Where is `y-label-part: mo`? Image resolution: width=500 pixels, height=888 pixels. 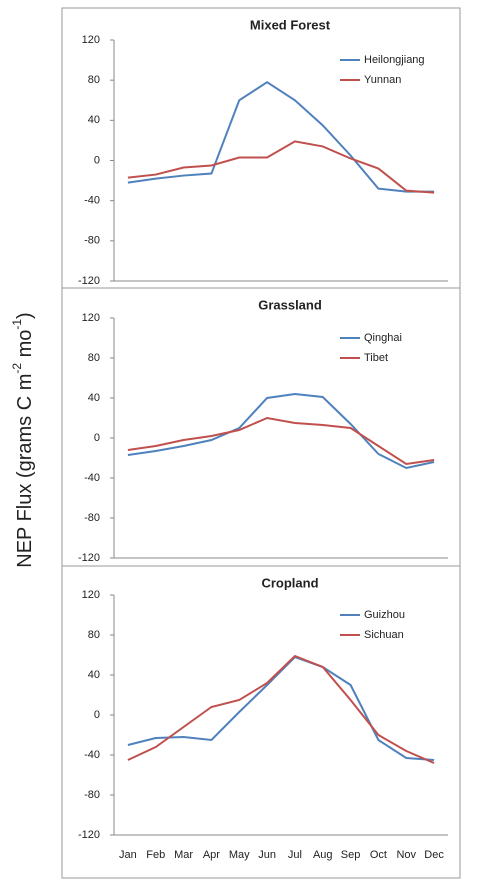
y-label-part: mo is located at coordinates (25, 346).